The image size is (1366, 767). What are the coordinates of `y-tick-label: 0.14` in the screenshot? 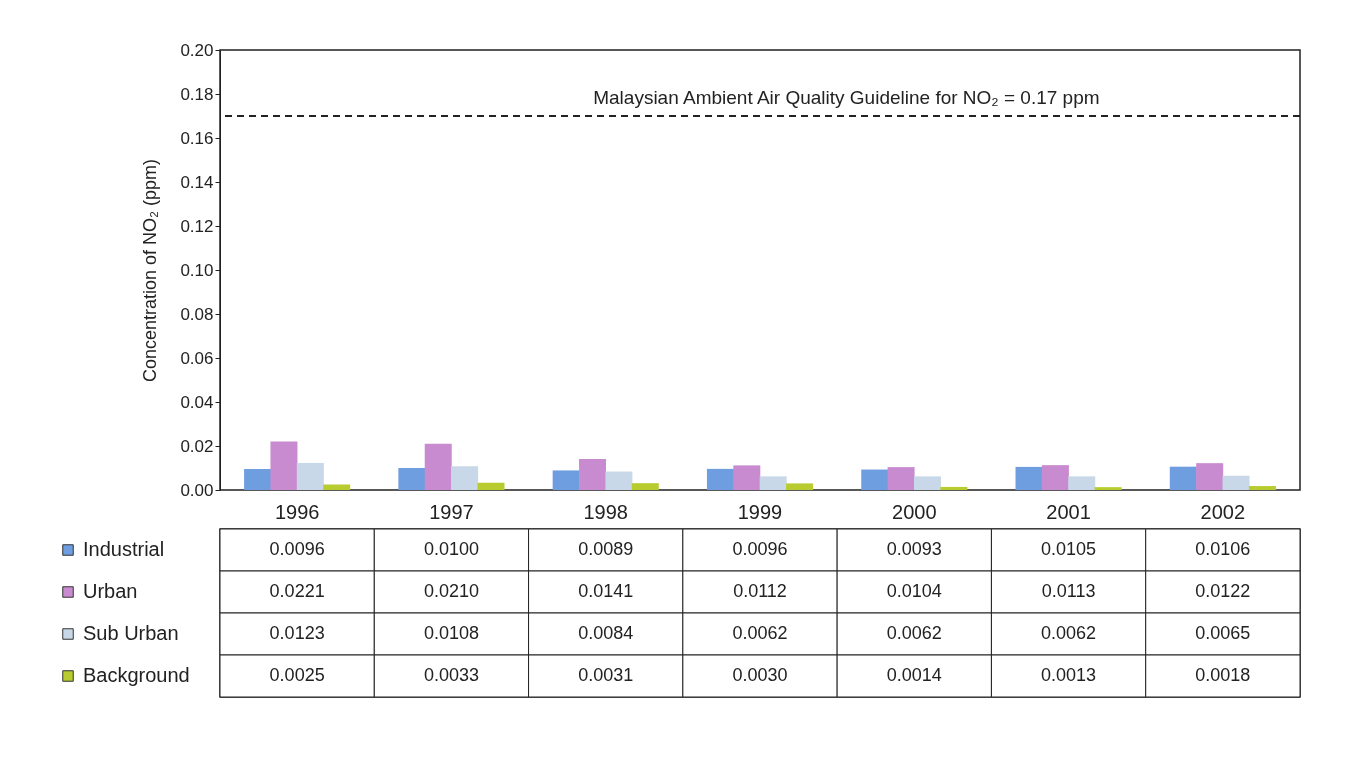 It's located at (197, 182).